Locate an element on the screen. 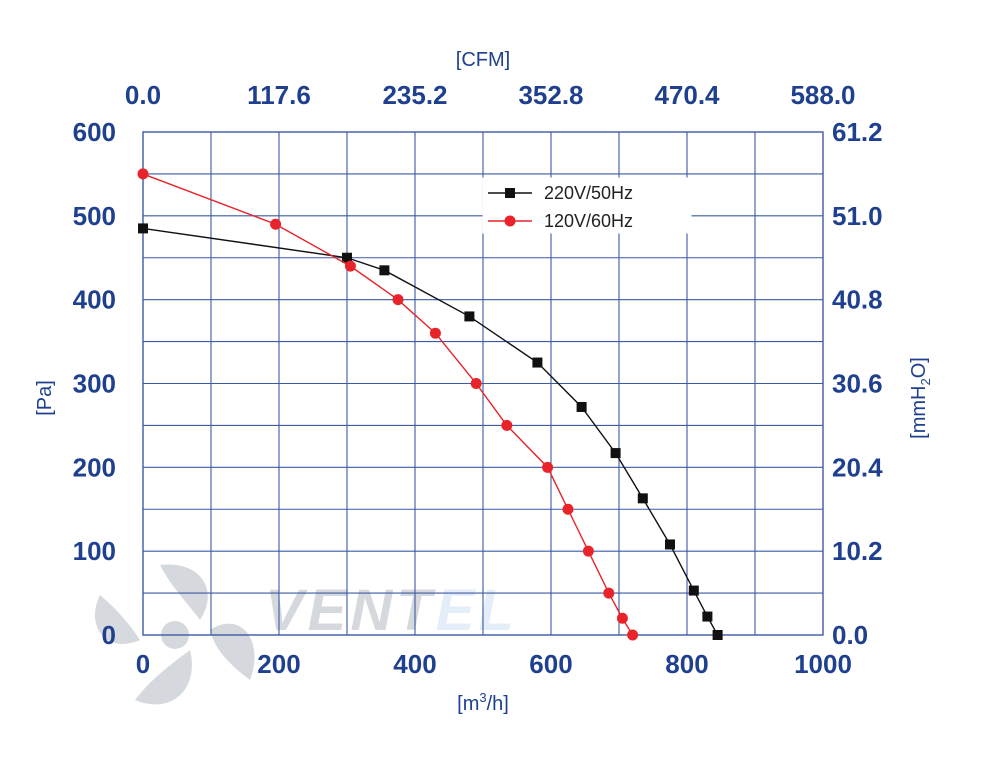 This screenshot has height=759, width=990. y-right-ticks: 0.0 10.2 20.4 30.6 40.8 51.0 61.2 is located at coordinates (857, 383).